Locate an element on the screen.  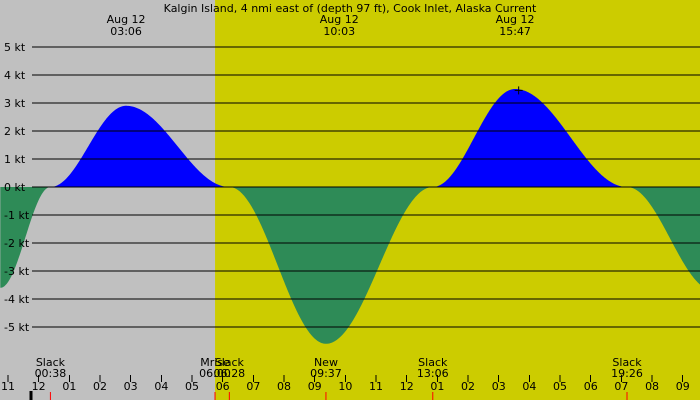
event-time: 00:38 is located at coordinates (51, 373).